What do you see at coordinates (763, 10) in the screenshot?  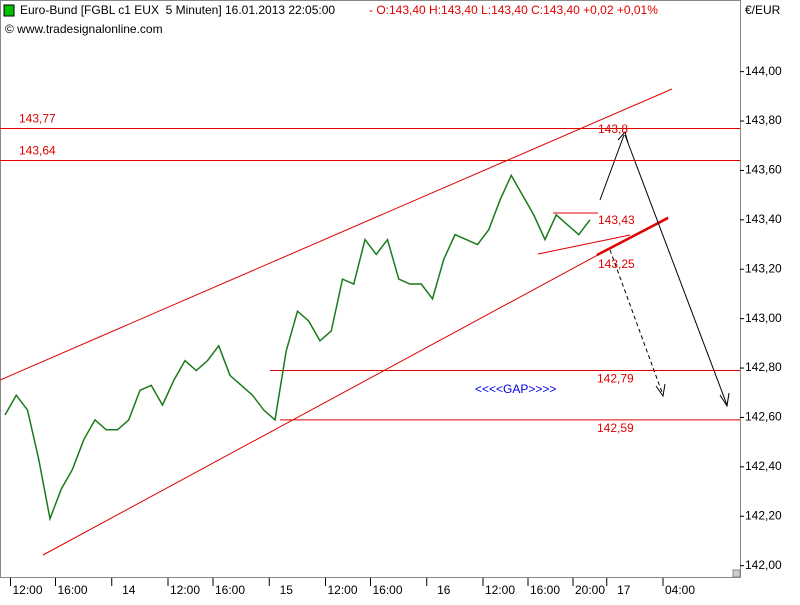 I see `y-axis-label: €/EUR` at bounding box center [763, 10].